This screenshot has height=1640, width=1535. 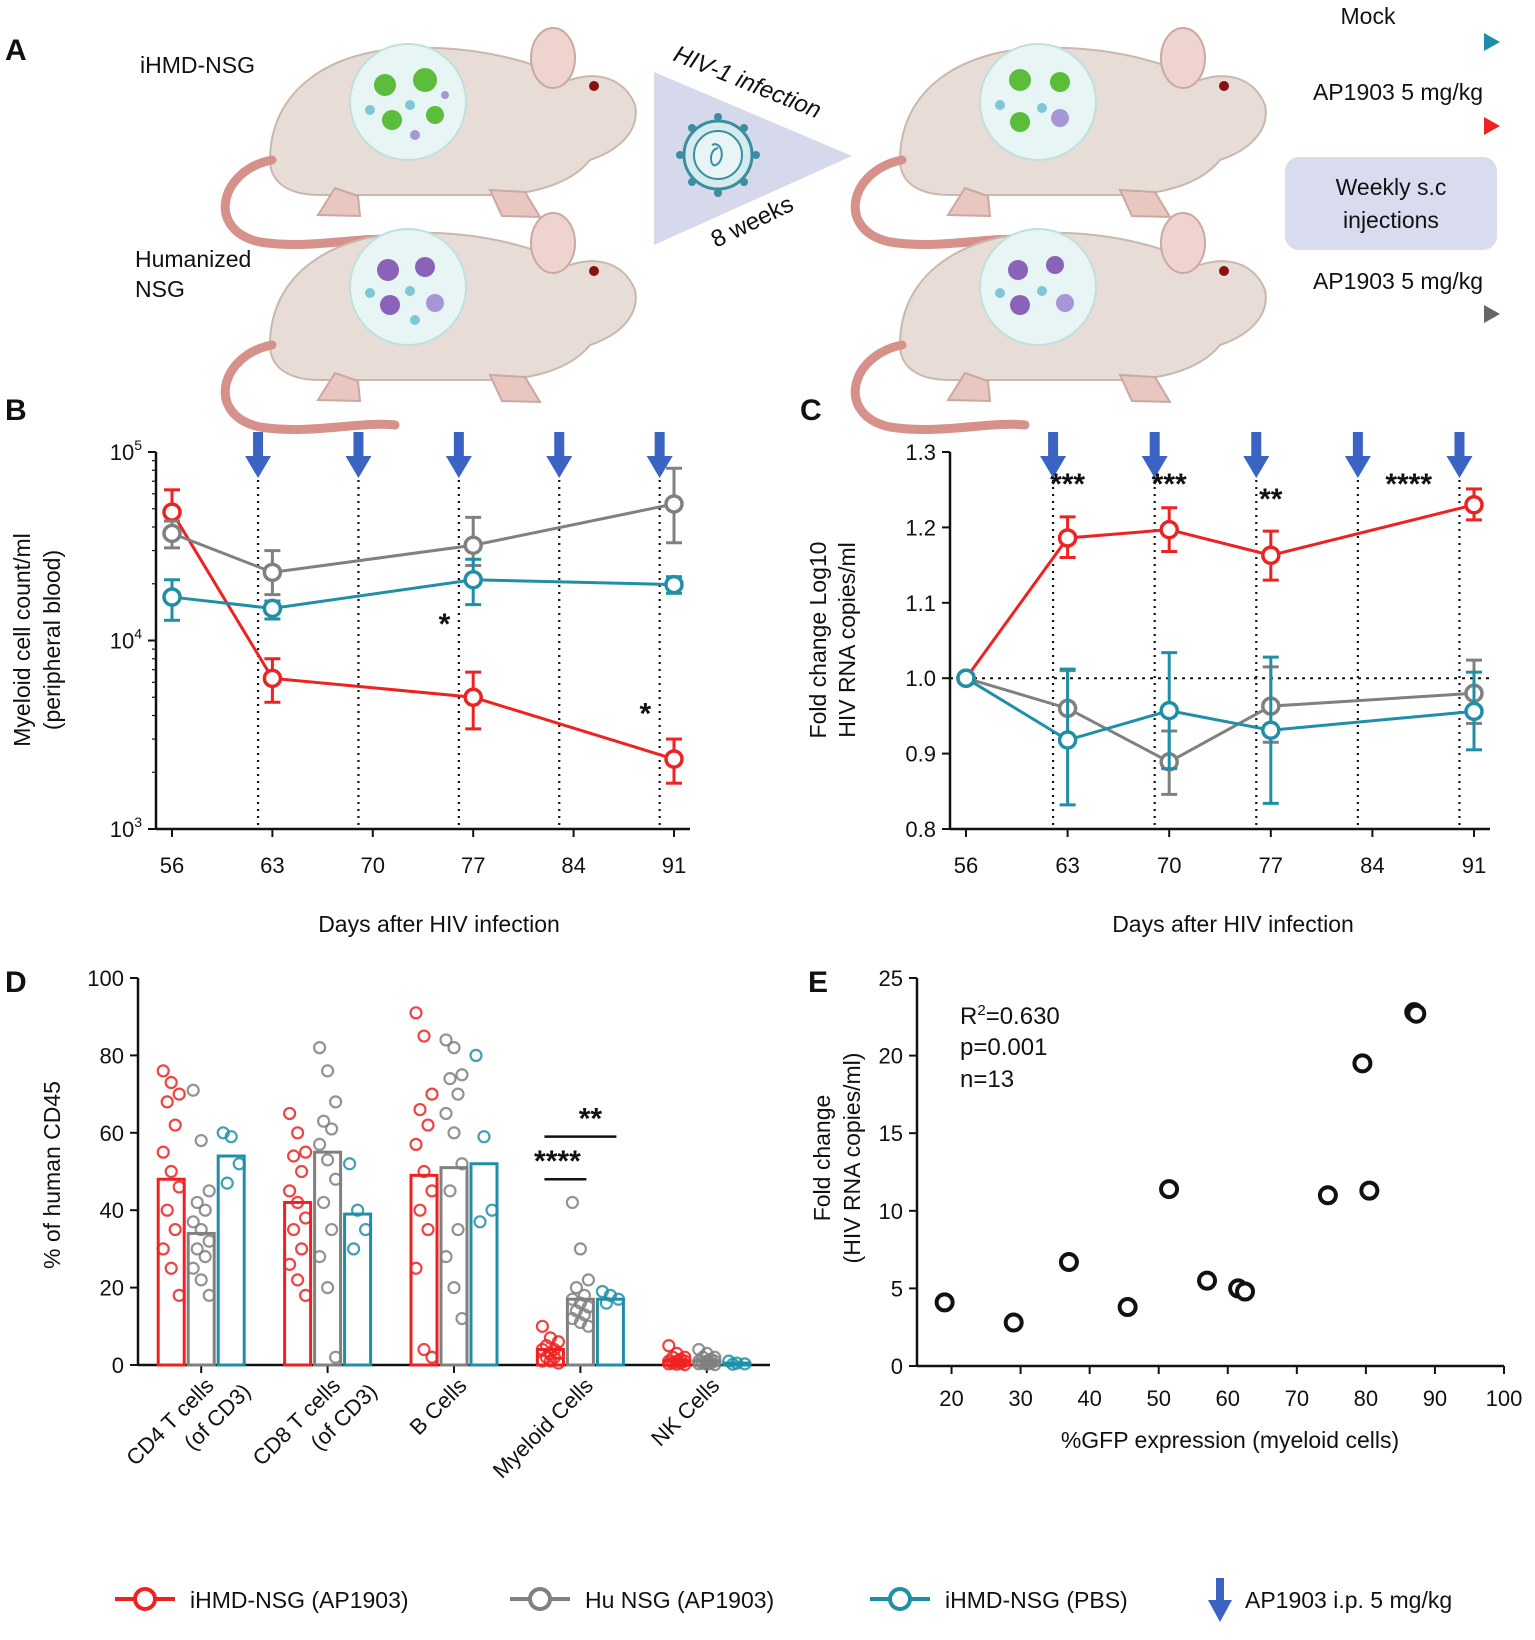 What do you see at coordinates (315, 1424) in the screenshot?
I see `panel-d-category-label: CD8 T cells(of CD3)` at bounding box center [315, 1424].